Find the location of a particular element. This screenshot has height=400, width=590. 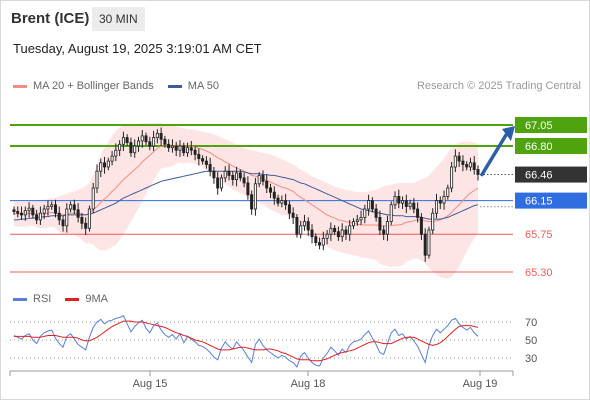

level-label-65.30: 65.30 is located at coordinates (539, 273).